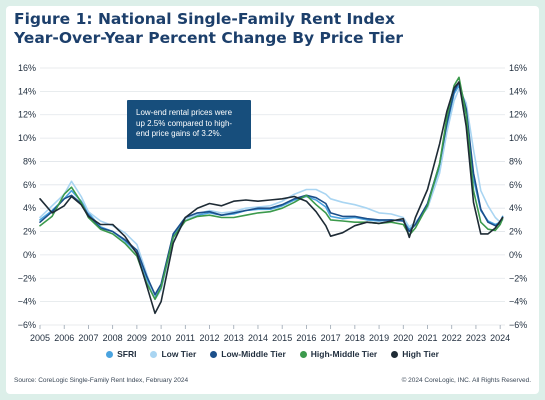 This screenshot has height=400, width=545. I want to click on y-tick-label-left: 2%, so click(29, 232).